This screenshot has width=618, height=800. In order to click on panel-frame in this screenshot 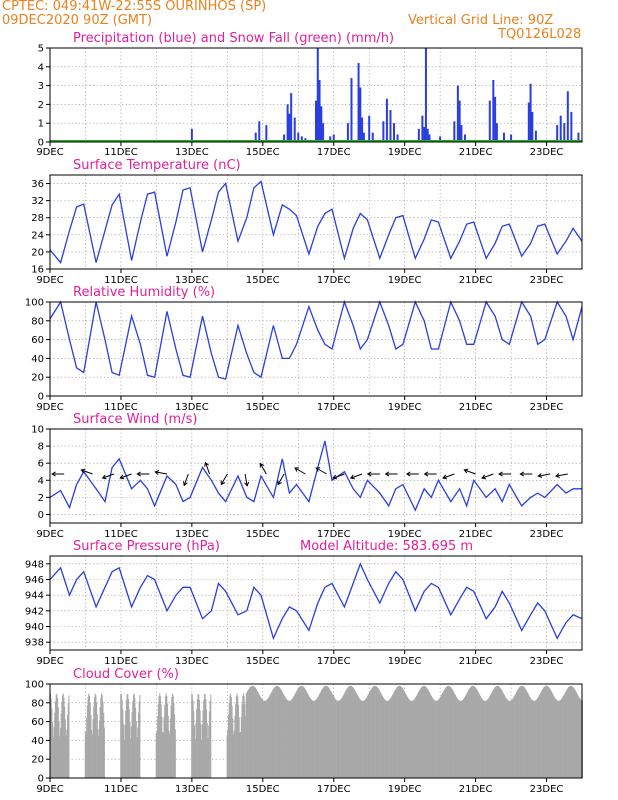, I will do `click(316, 731)`.